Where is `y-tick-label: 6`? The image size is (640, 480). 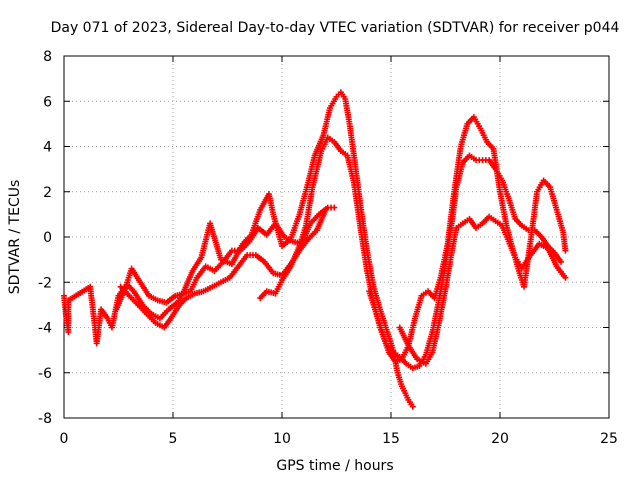
y-tick-label: 6 is located at coordinates (47, 102).